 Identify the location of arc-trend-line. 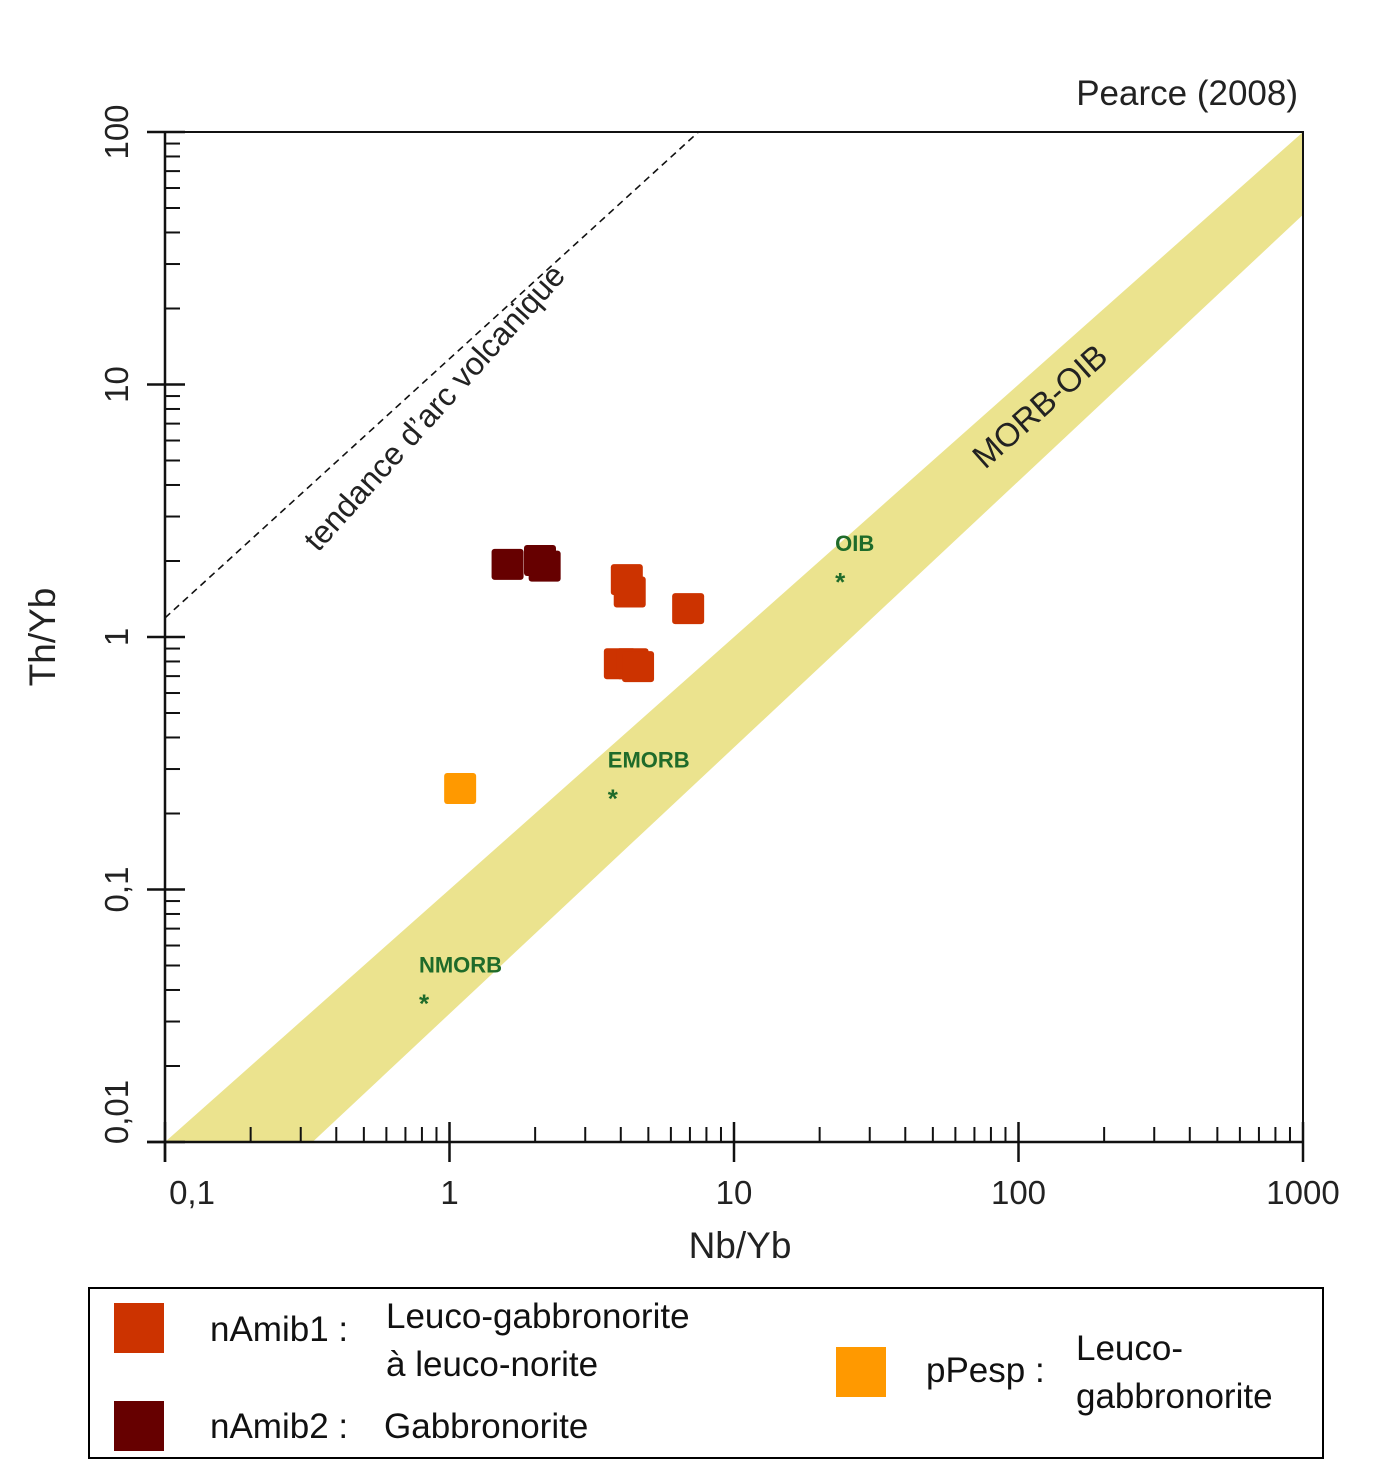
(431, 375).